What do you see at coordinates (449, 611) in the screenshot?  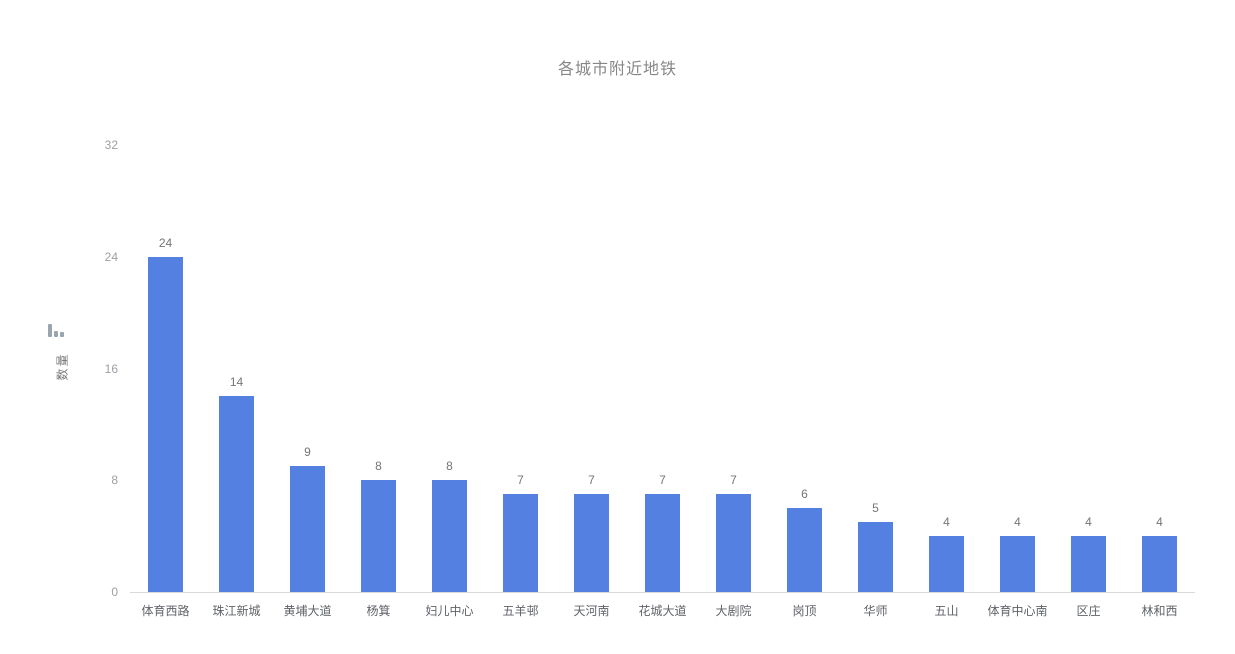 I see `x-axis-category-label: 妇儿中心` at bounding box center [449, 611].